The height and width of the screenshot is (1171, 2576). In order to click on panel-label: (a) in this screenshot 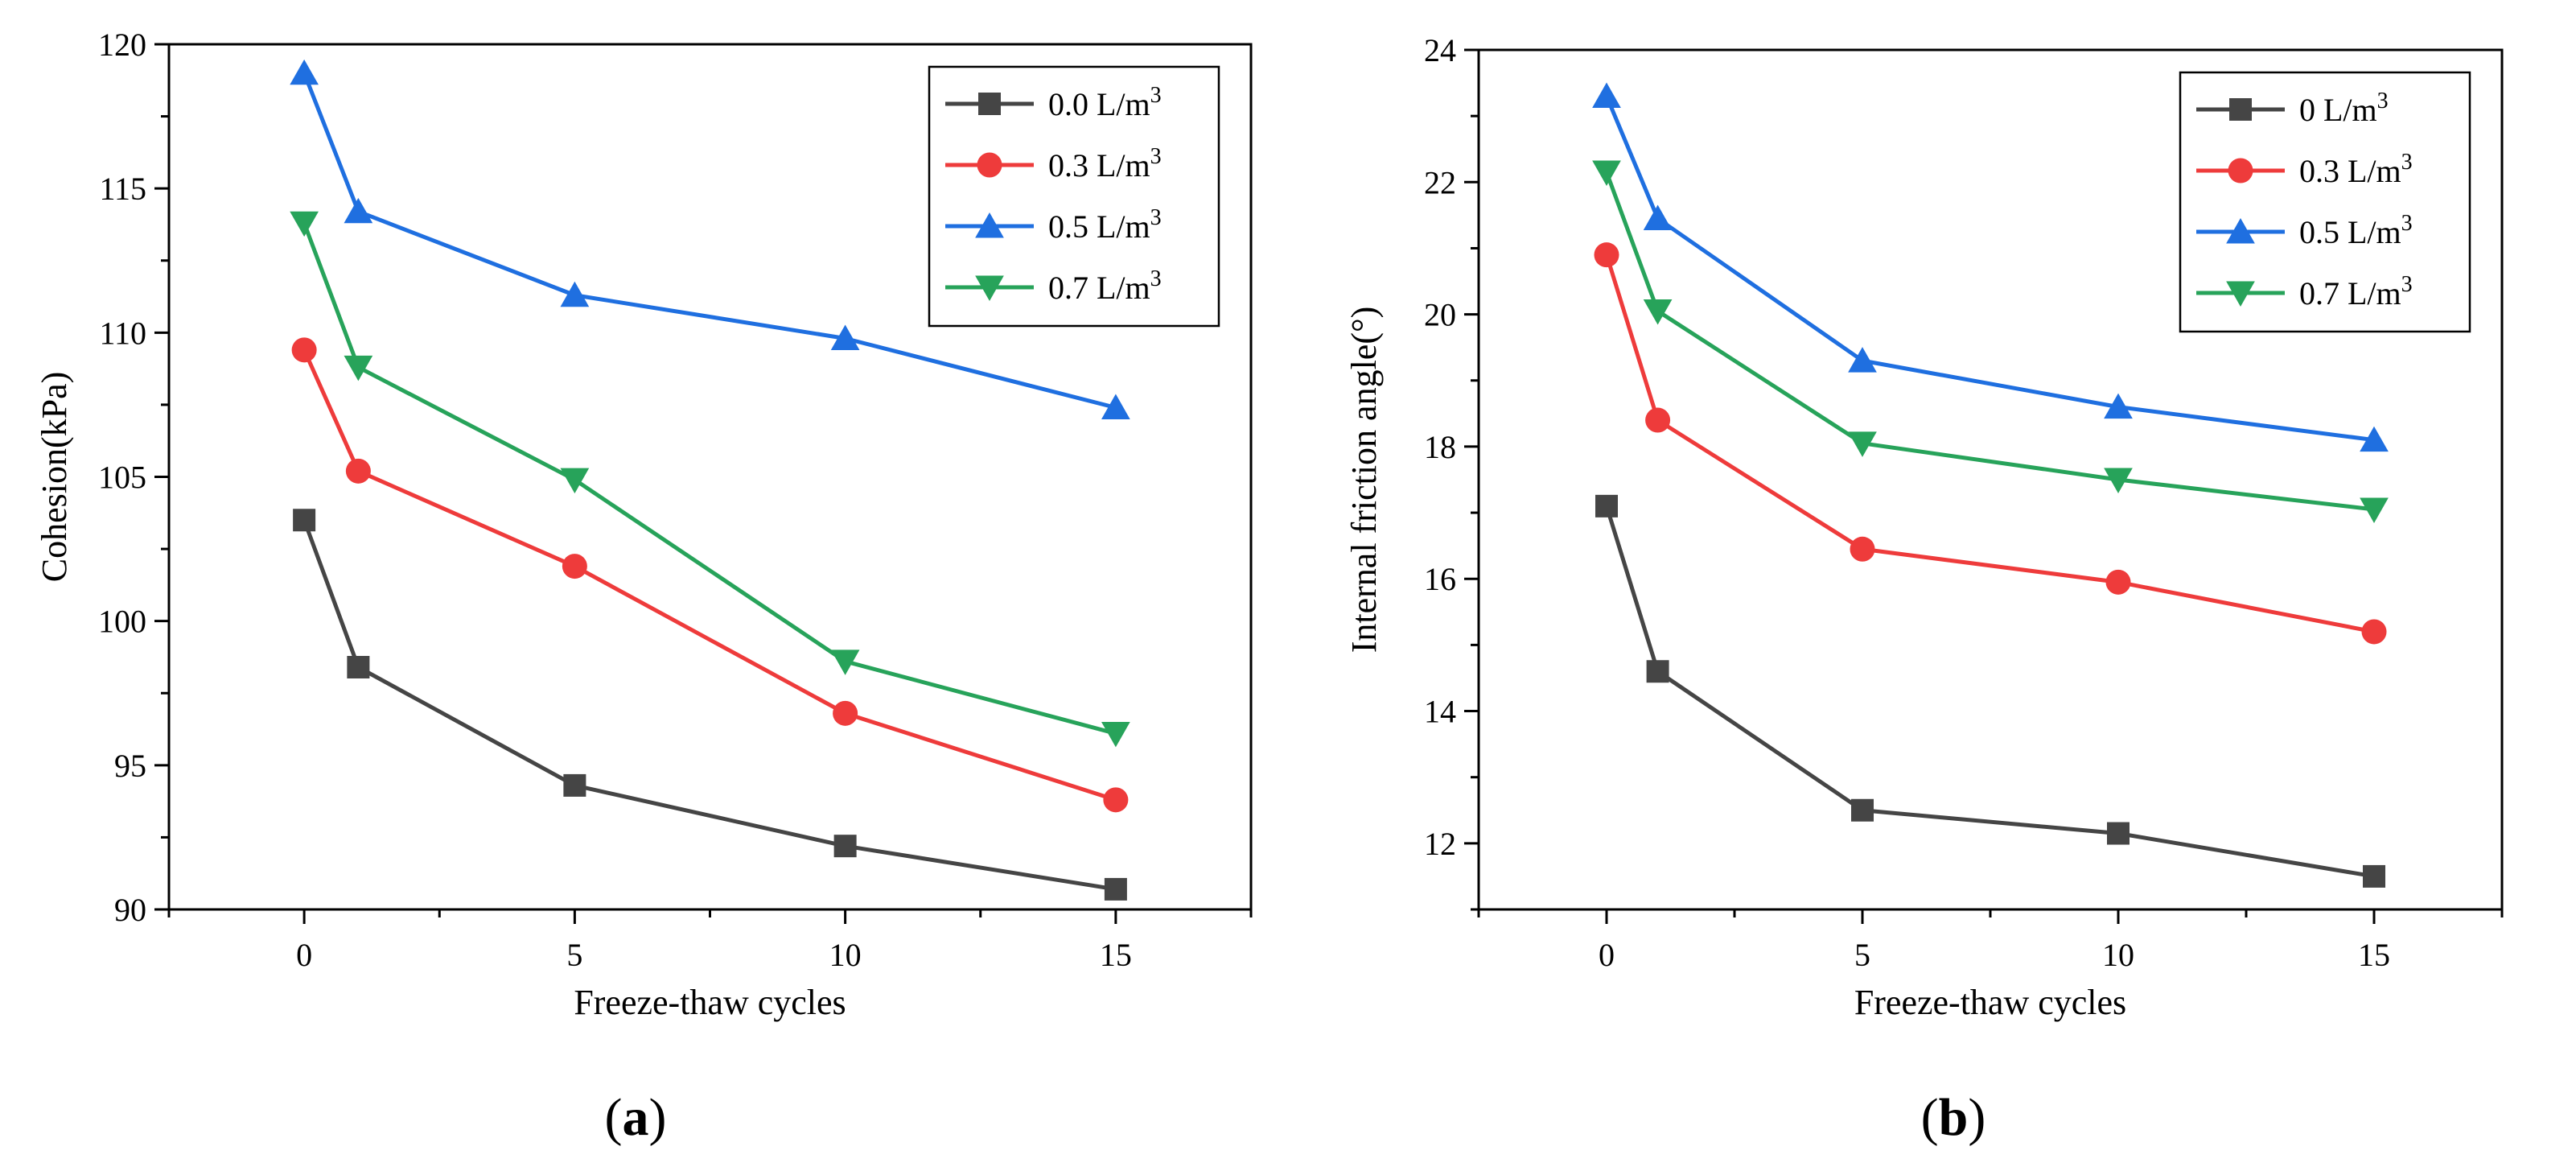, I will do `click(636, 1118)`.